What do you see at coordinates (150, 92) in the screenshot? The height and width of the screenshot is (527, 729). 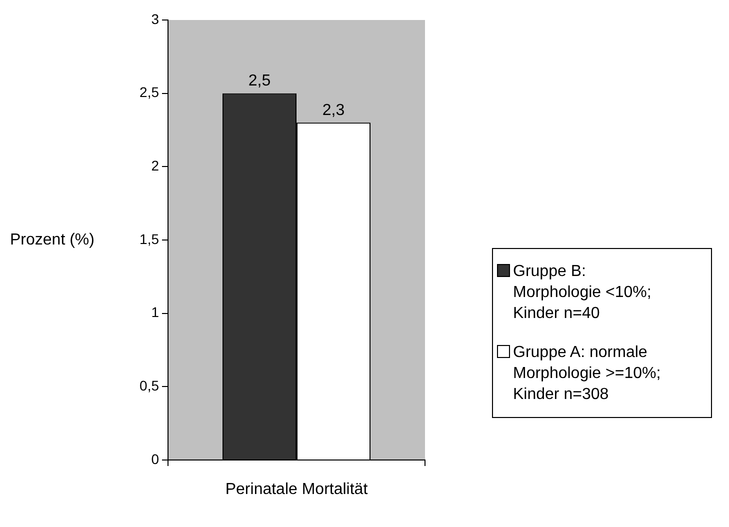 I see `y-tick-label: 2,5` at bounding box center [150, 92].